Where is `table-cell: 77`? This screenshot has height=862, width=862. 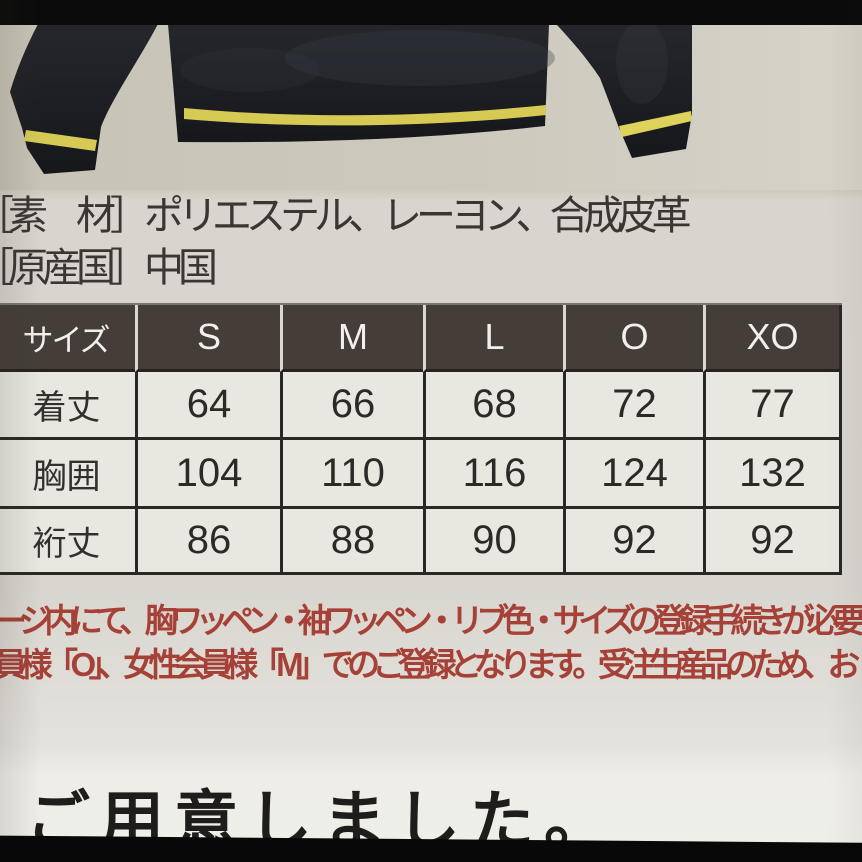 table-cell: 77 is located at coordinates (772, 406).